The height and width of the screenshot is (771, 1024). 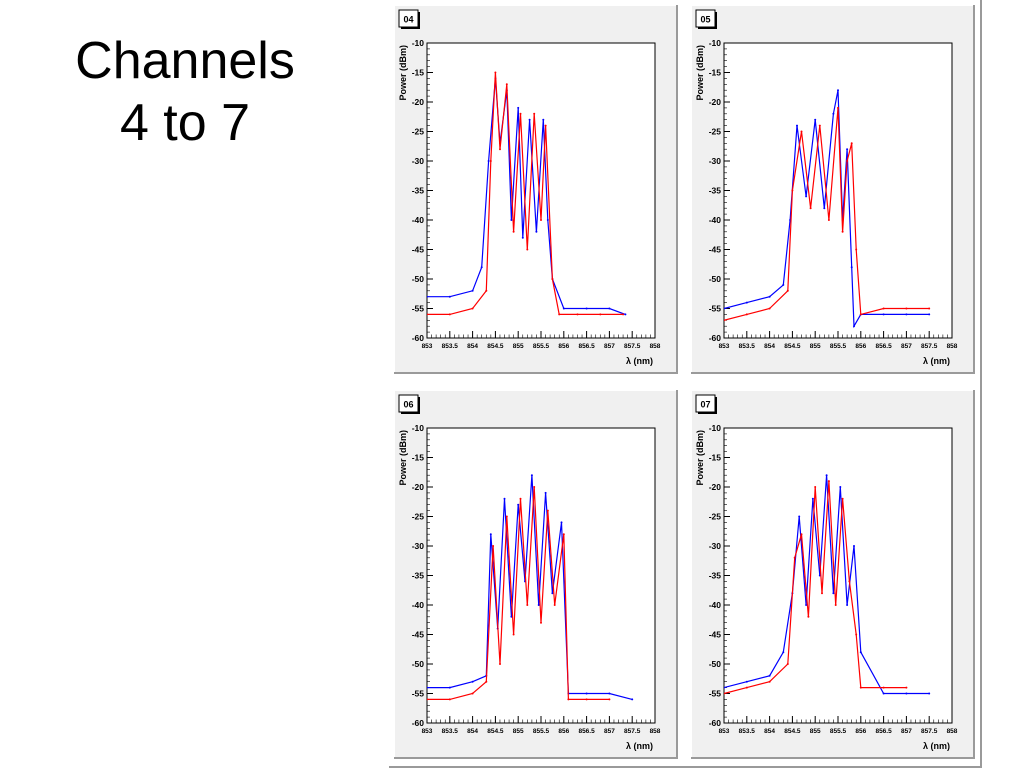 I want to click on x-tick-label: 855, so click(x=815, y=731).